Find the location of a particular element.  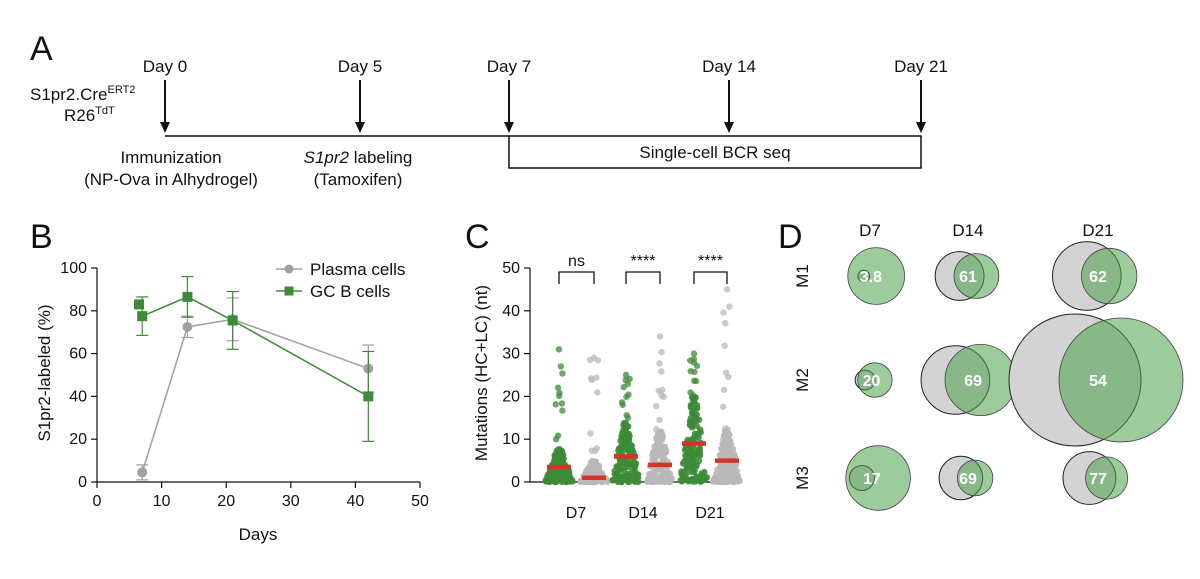

d-venn-M1-D21: 62 is located at coordinates (1095, 276).